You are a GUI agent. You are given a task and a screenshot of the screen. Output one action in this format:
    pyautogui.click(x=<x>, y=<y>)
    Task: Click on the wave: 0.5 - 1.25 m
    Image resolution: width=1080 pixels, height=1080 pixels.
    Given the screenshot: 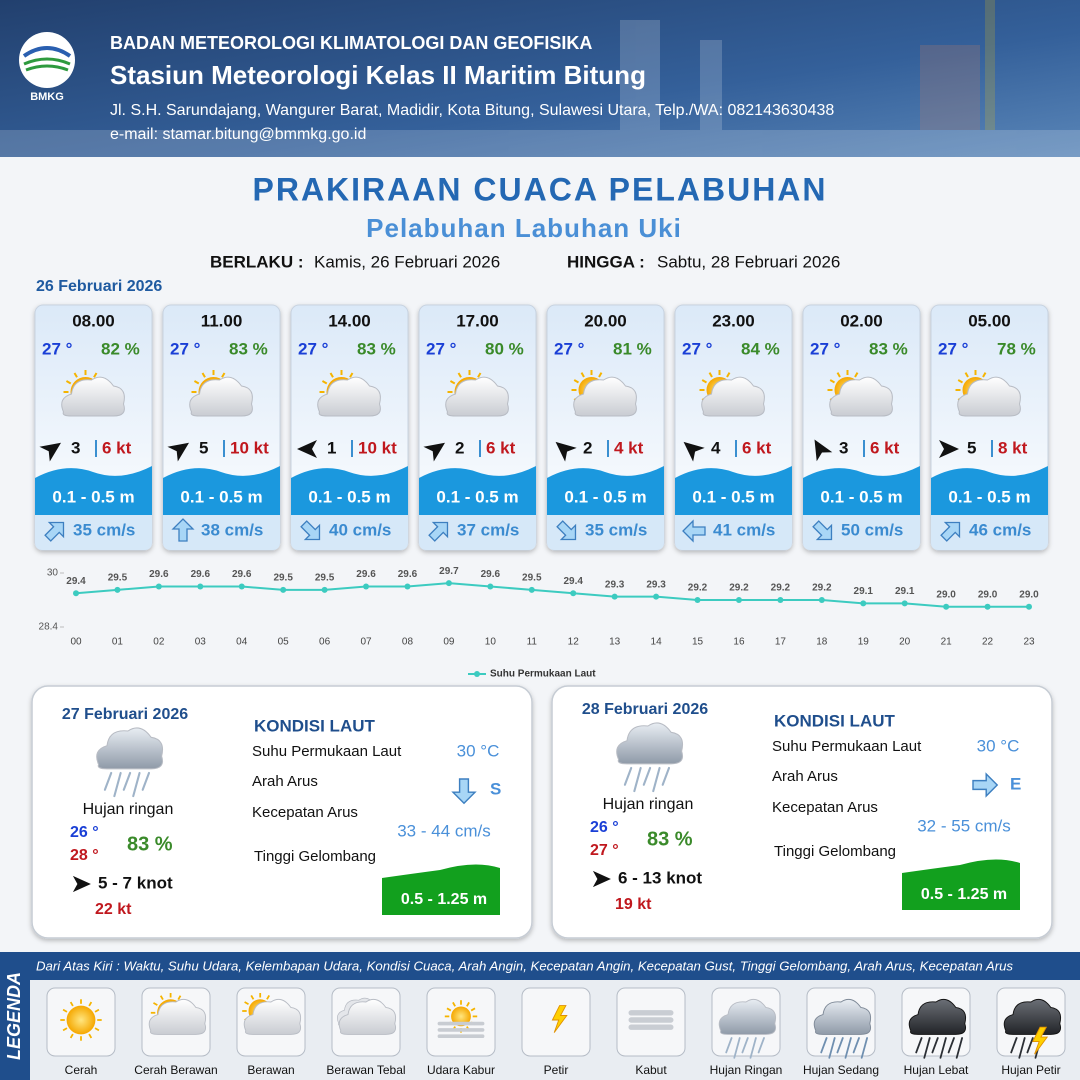 What is the action you would take?
    pyautogui.click(x=444, y=899)
    